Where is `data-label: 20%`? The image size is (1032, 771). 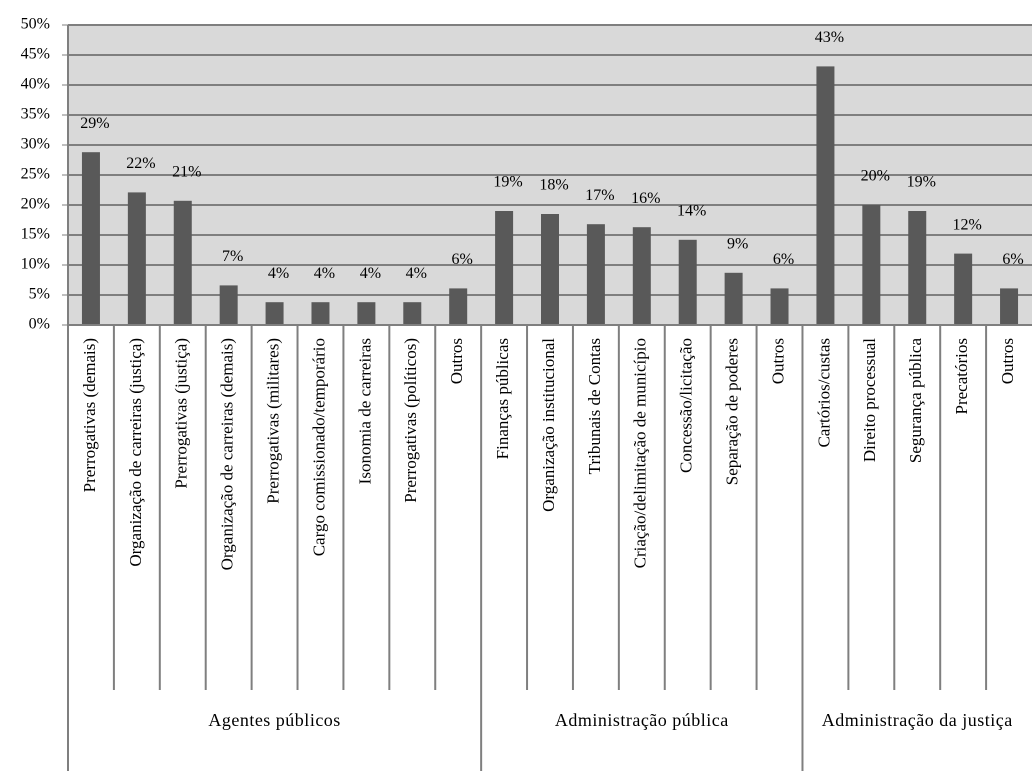 data-label: 20% is located at coordinates (875, 176).